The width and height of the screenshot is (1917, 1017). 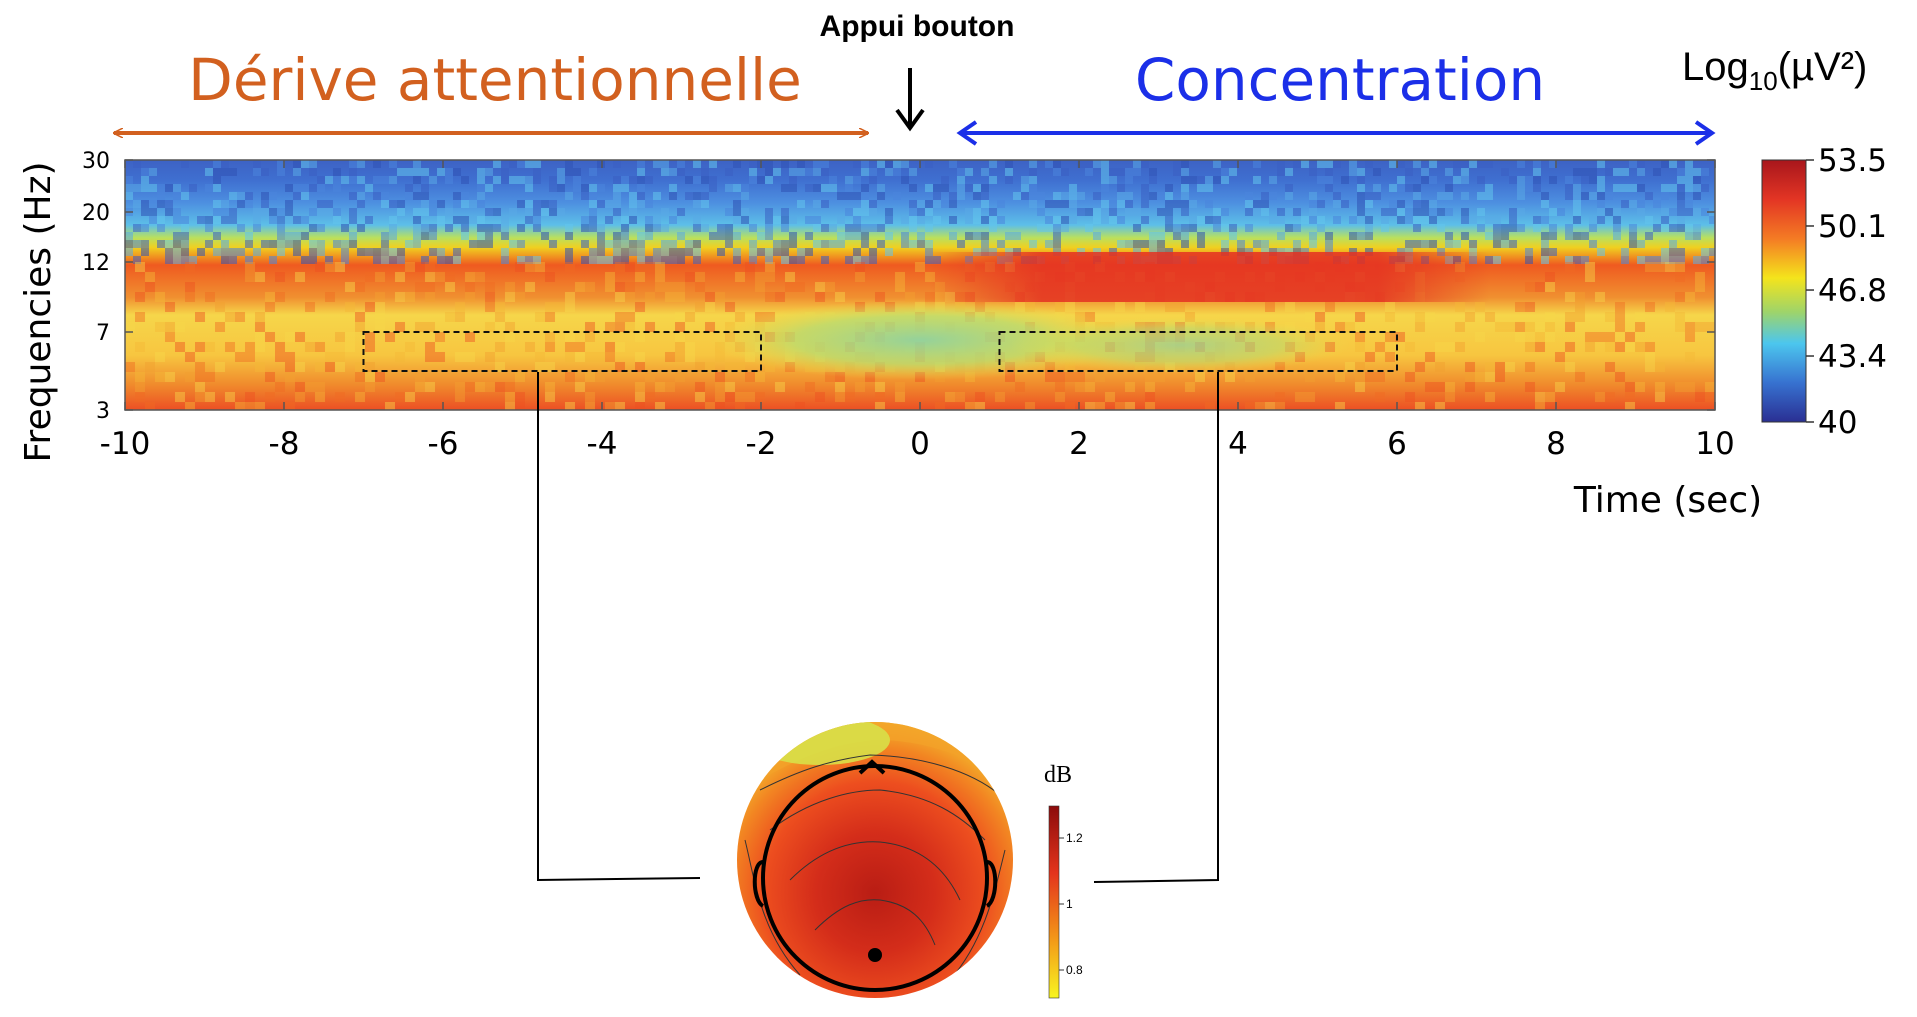 I want to click on colorbar-tick-label: 50.1, so click(x=1852, y=227).